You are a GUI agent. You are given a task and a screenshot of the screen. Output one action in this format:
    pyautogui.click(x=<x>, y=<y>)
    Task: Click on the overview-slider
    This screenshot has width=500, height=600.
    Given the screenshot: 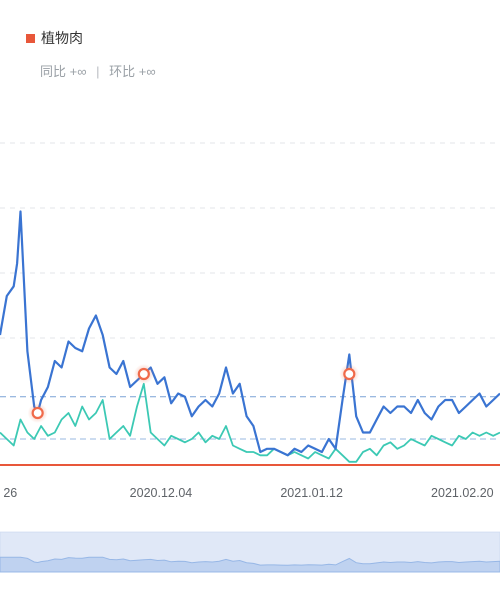 What is the action you would take?
    pyautogui.click(x=250, y=552)
    